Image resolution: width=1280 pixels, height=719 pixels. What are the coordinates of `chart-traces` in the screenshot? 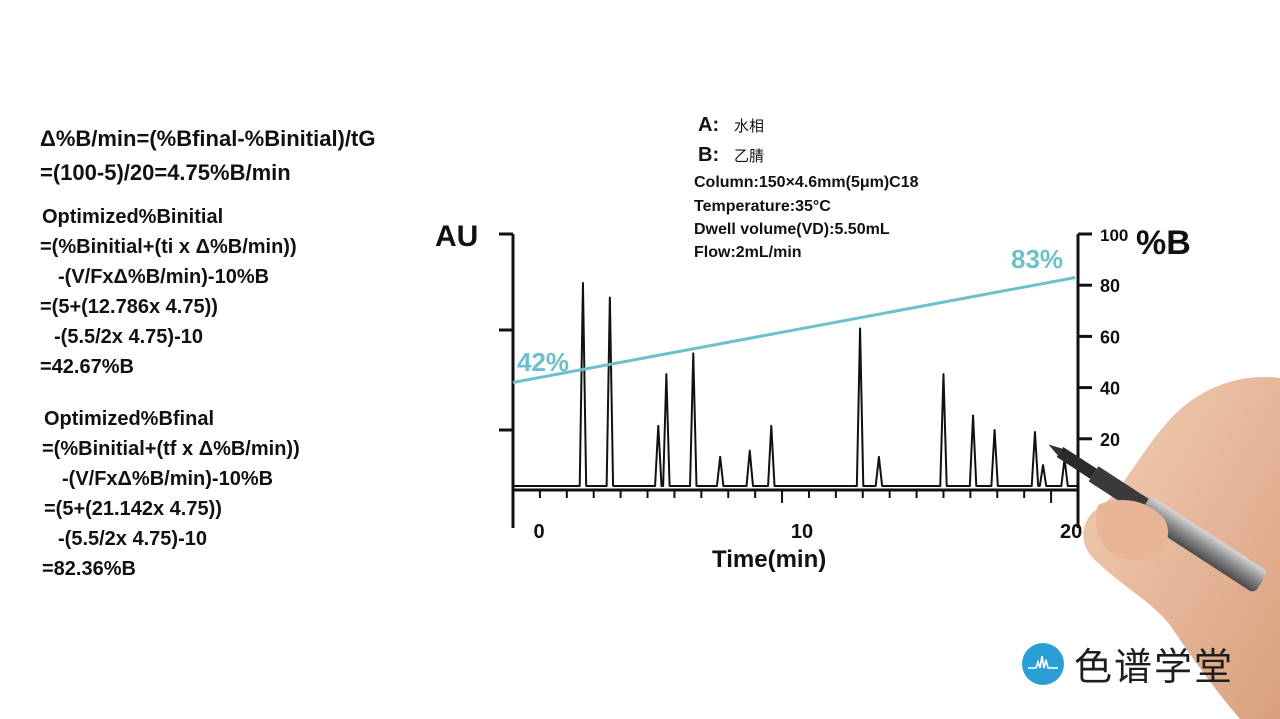 It's located at (795, 381).